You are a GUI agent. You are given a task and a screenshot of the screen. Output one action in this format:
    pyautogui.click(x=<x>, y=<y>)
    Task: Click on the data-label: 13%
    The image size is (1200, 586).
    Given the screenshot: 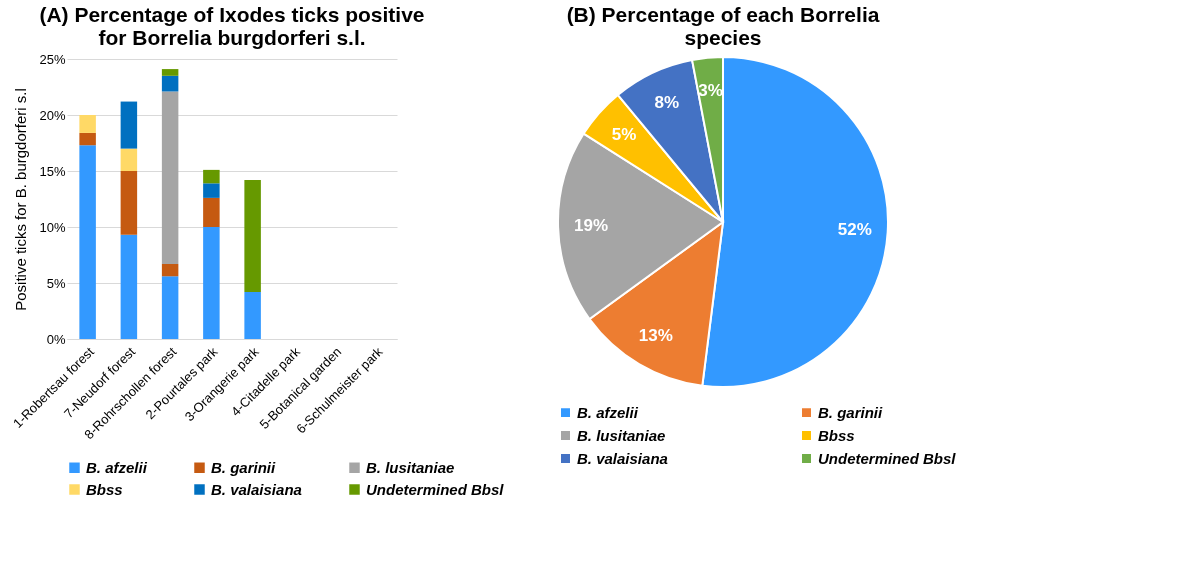 What is the action you would take?
    pyautogui.click(x=655, y=335)
    